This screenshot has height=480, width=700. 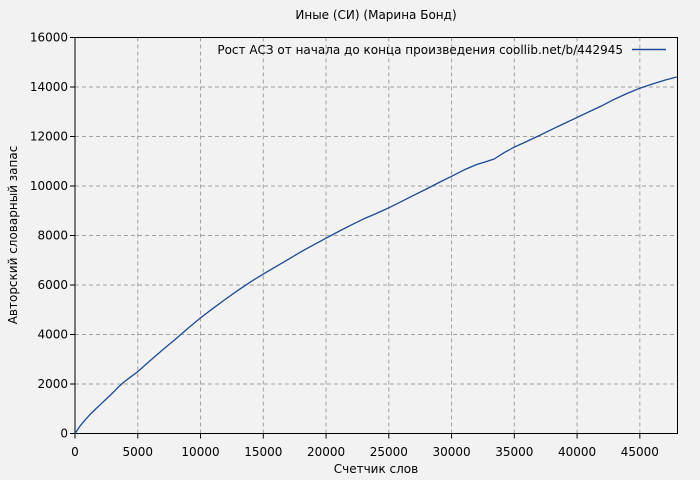 What do you see at coordinates (514, 452) in the screenshot?
I see `x-tick-label: 35000` at bounding box center [514, 452].